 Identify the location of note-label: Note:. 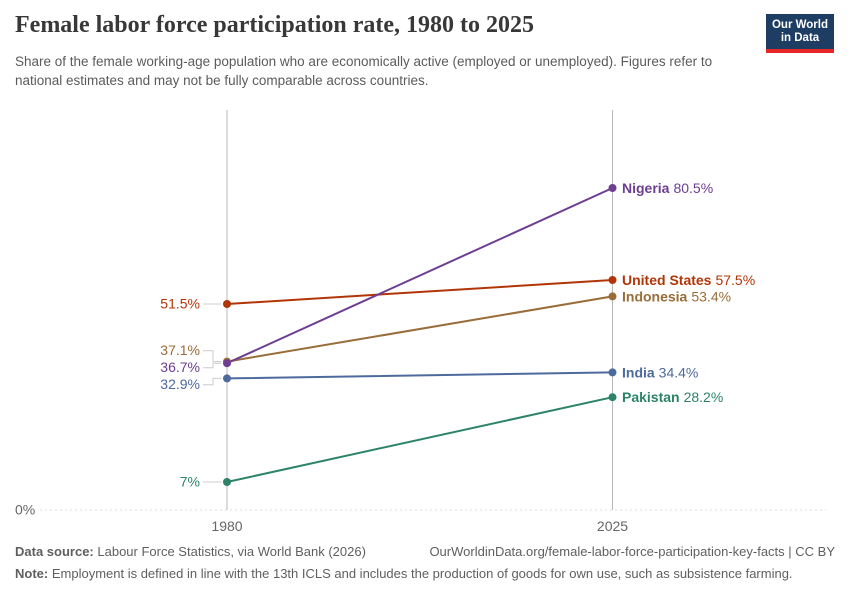
(32, 573).